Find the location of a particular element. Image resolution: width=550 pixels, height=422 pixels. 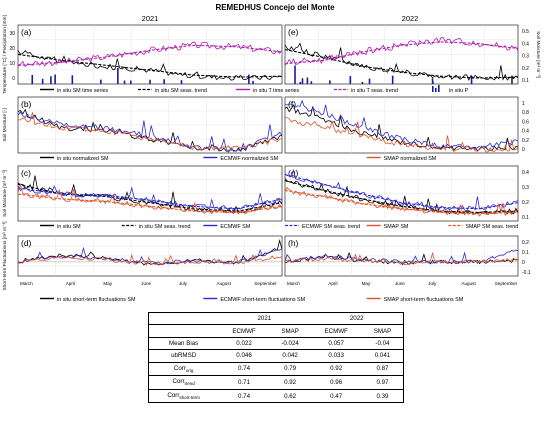

table-cell: 0.022 is located at coordinates (244, 344).